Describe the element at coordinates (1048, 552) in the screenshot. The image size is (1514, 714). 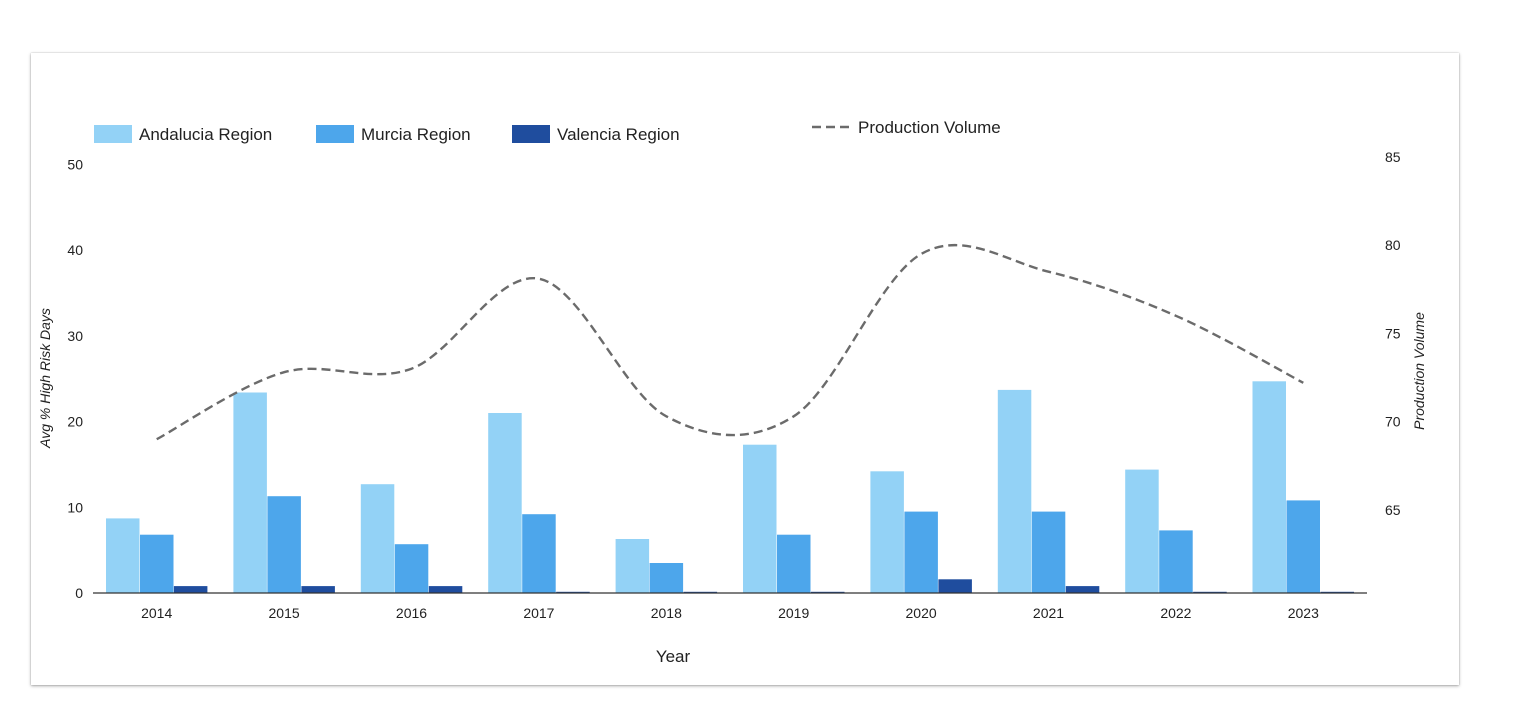
I see `bar-murcia-region-2021` at that location.